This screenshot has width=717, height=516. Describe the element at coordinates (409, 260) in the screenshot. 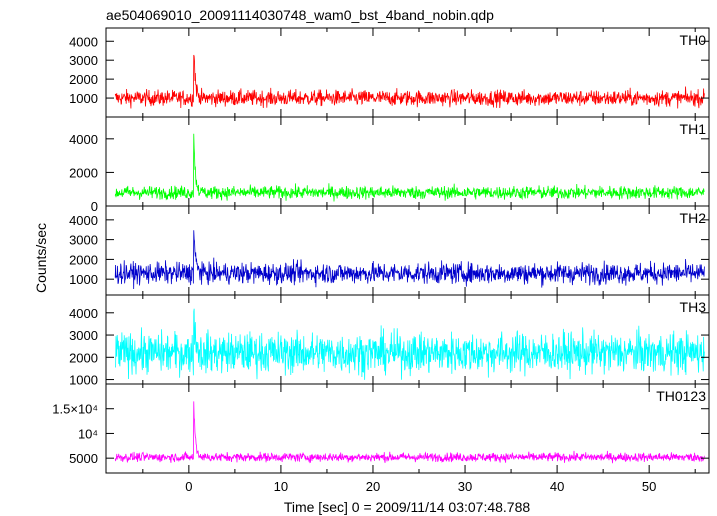

I see `series-line-th2` at that location.